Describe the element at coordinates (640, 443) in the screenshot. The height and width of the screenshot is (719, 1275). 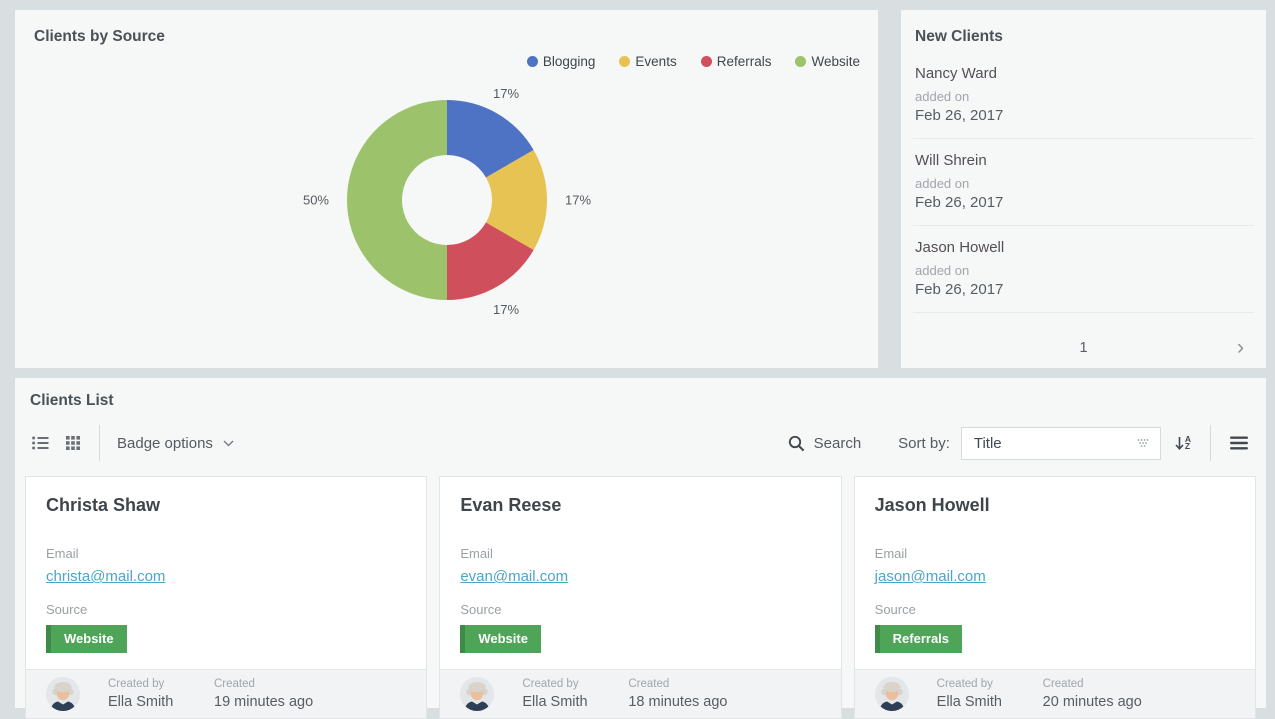
I see `clients-list-toolbar: Badge options Search Sort by: Title` at that location.